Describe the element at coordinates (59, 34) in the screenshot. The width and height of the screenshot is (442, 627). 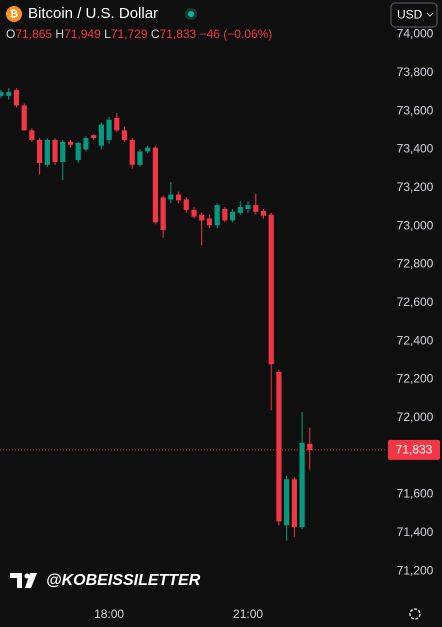
I see `h-letter: H` at that location.